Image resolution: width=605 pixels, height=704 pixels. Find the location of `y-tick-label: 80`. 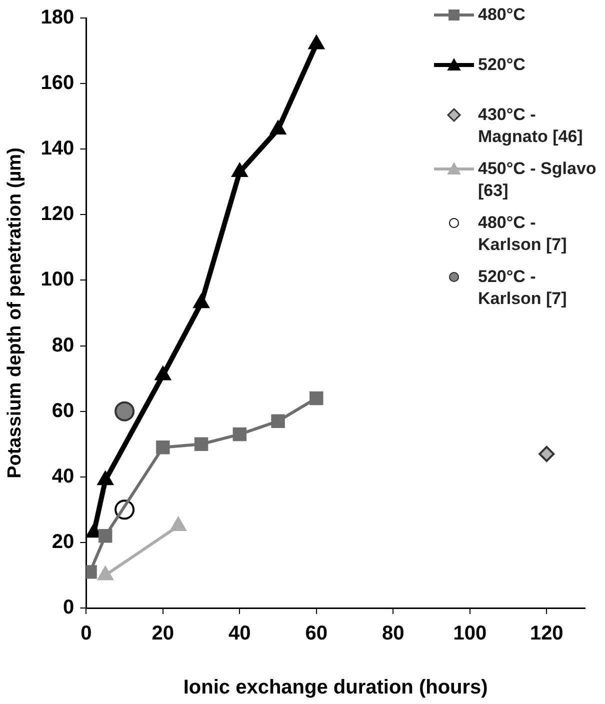

y-tick-label: 80 is located at coordinates (63, 345).